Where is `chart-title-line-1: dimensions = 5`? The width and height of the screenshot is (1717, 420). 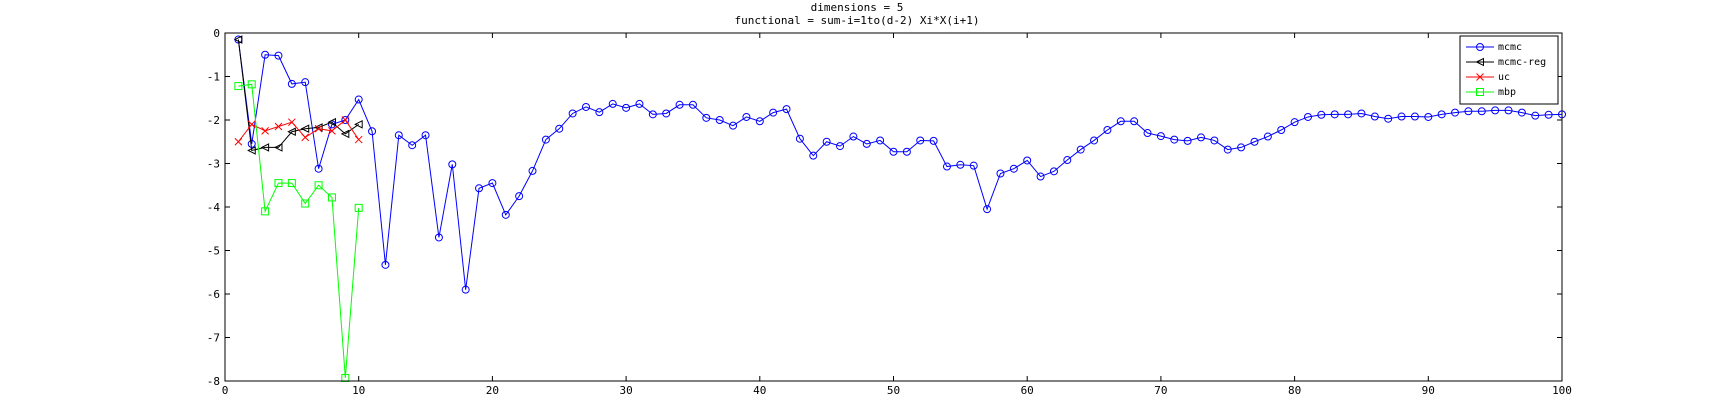 chart-title-line-1: dimensions = 5 is located at coordinates (857, 7).